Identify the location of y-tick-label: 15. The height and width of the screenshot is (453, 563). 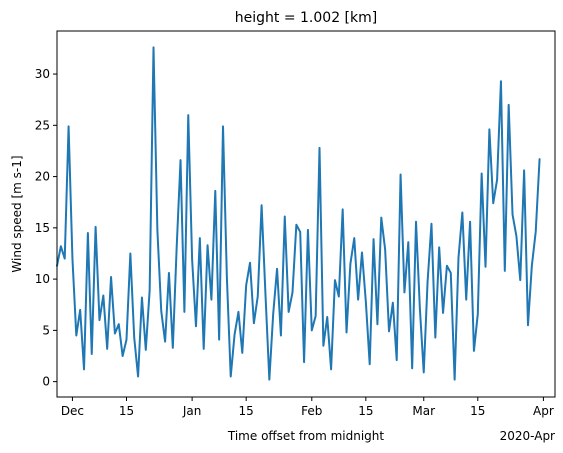
(42, 228).